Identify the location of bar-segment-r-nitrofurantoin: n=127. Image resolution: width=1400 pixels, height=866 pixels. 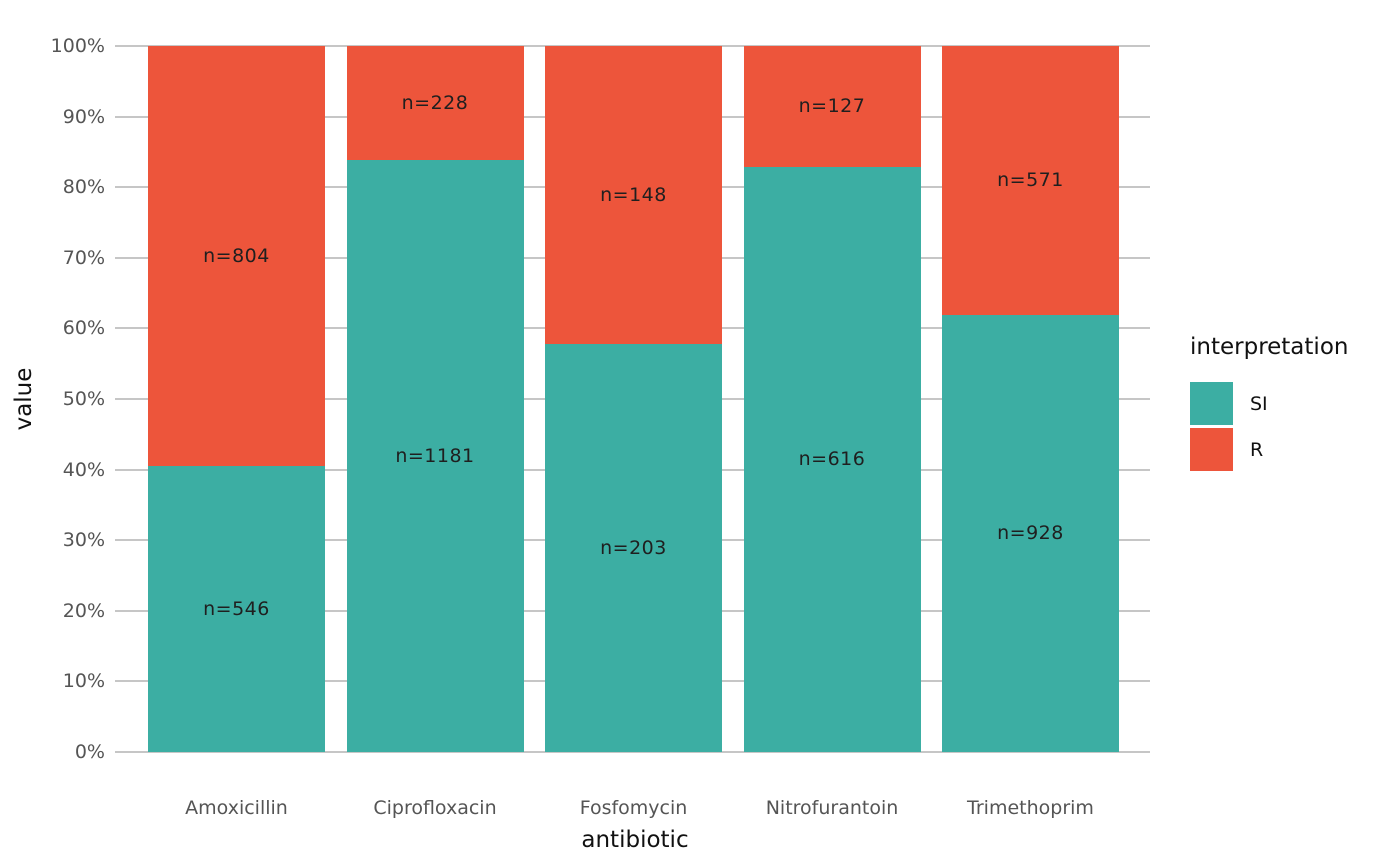
(832, 106).